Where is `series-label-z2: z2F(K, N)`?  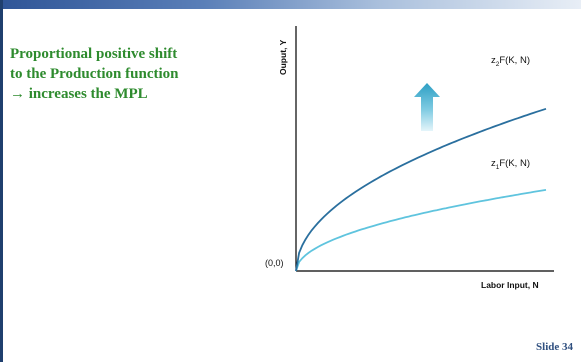 series-label-z2: z2F(K, N) is located at coordinates (510, 61).